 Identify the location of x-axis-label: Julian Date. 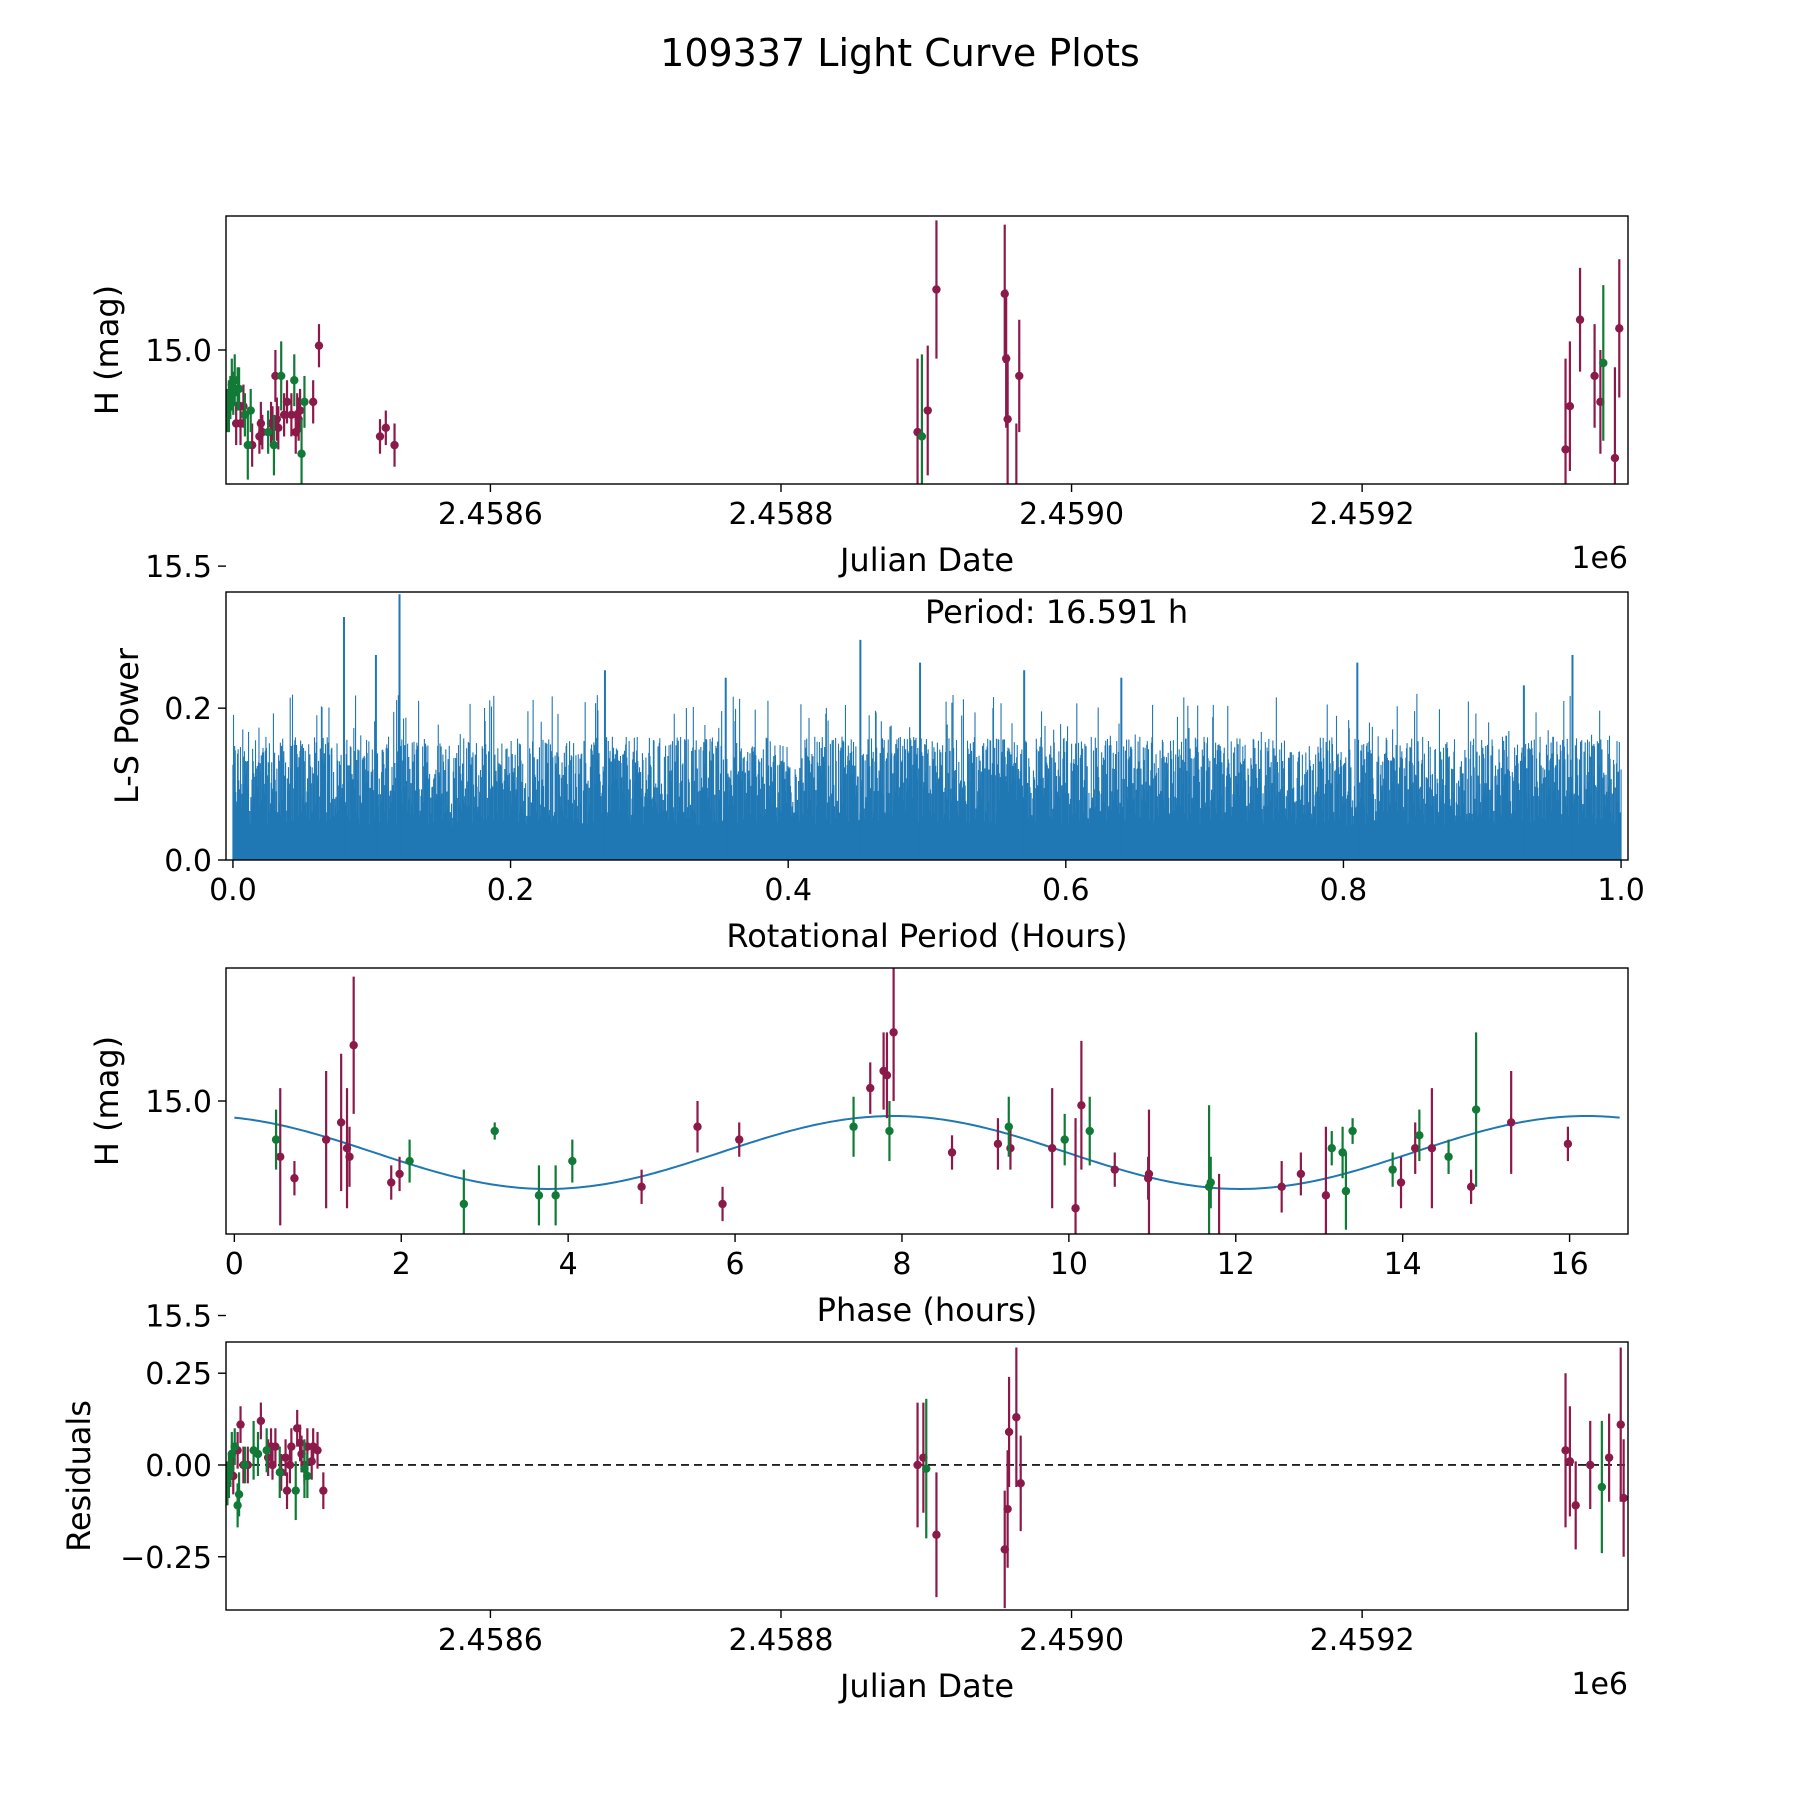
(926, 1686).